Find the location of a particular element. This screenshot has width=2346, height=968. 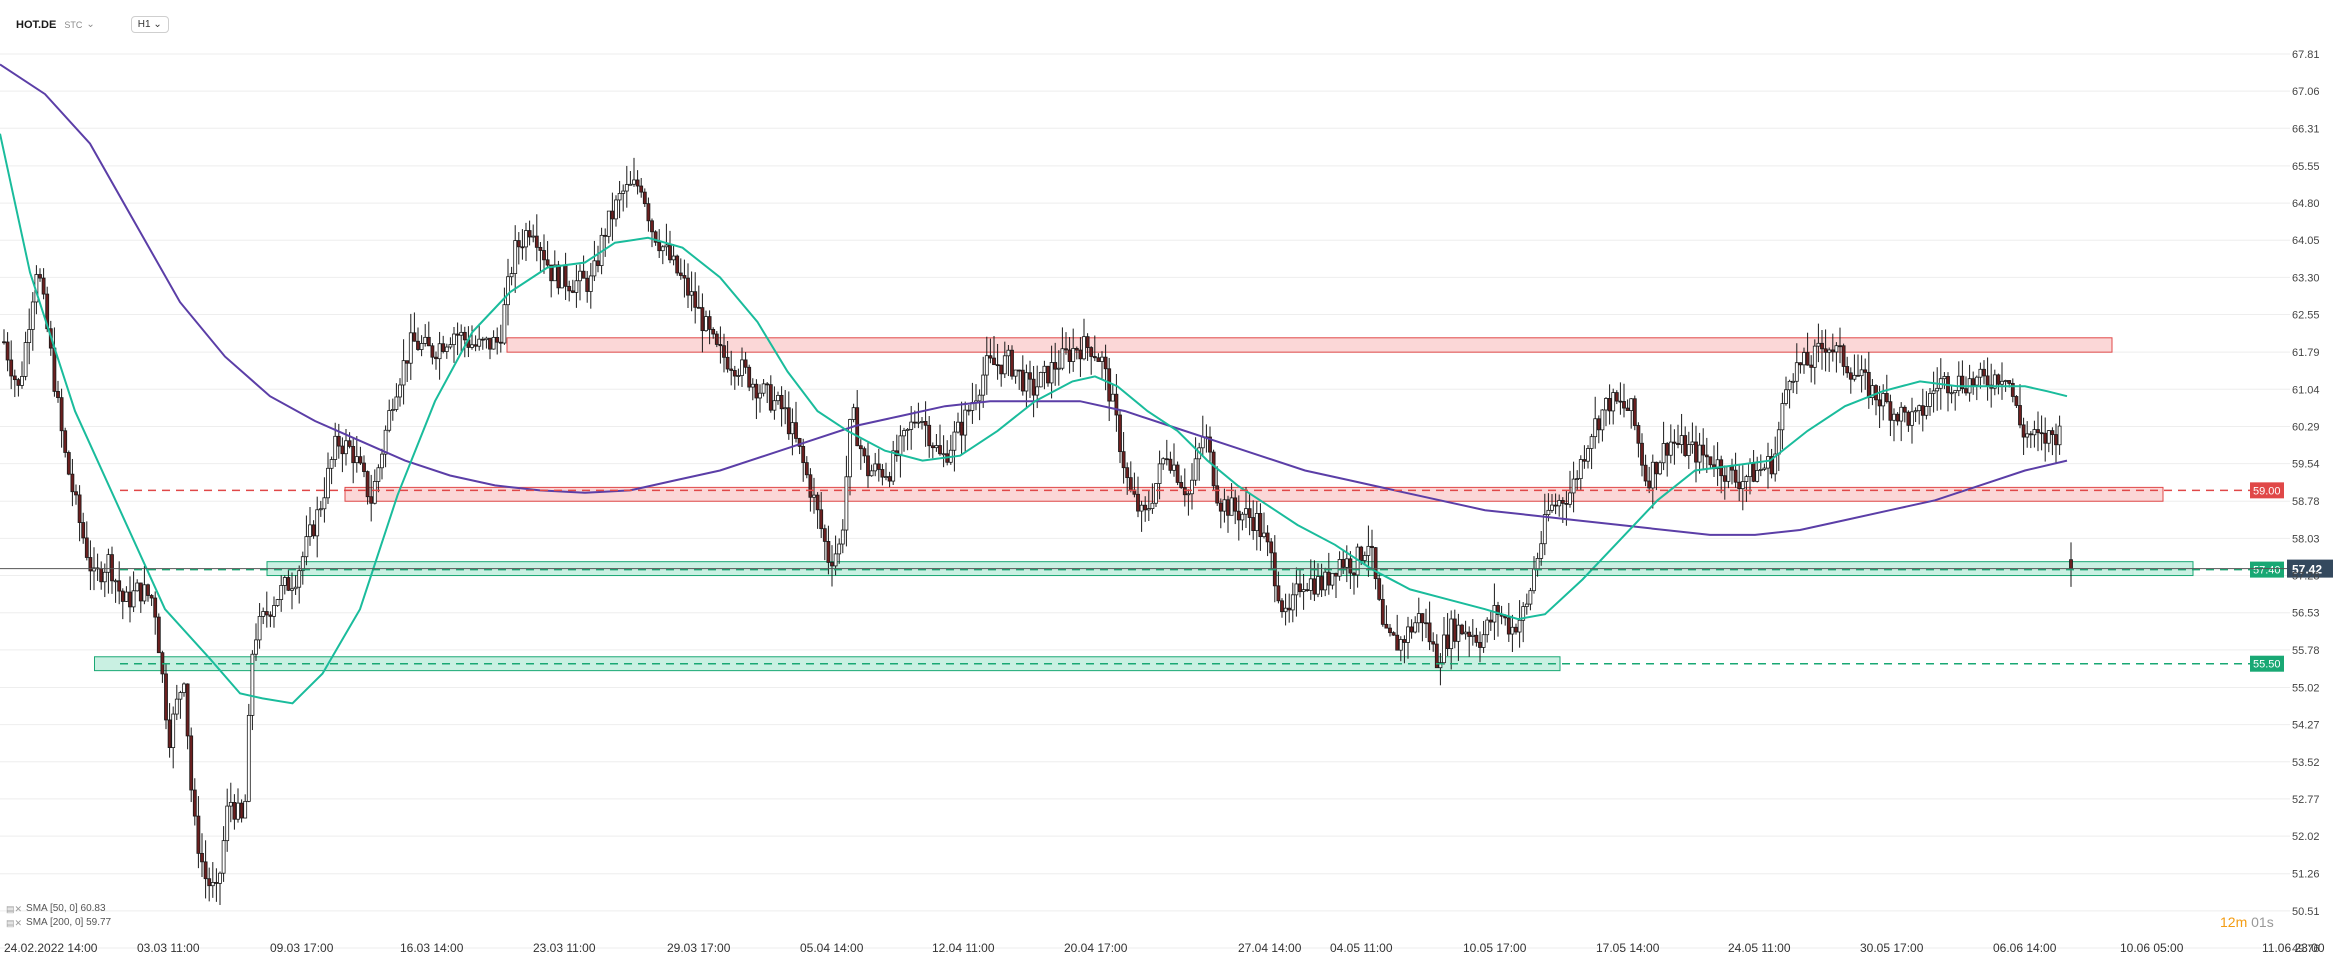

resistance-zone is located at coordinates (1309, 345).